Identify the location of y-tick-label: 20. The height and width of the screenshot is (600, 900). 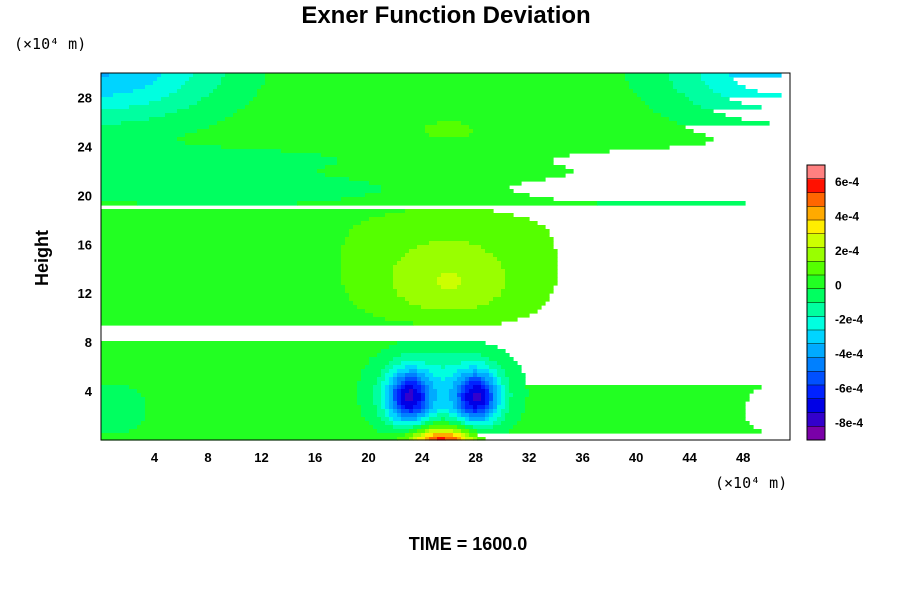
(85, 195).